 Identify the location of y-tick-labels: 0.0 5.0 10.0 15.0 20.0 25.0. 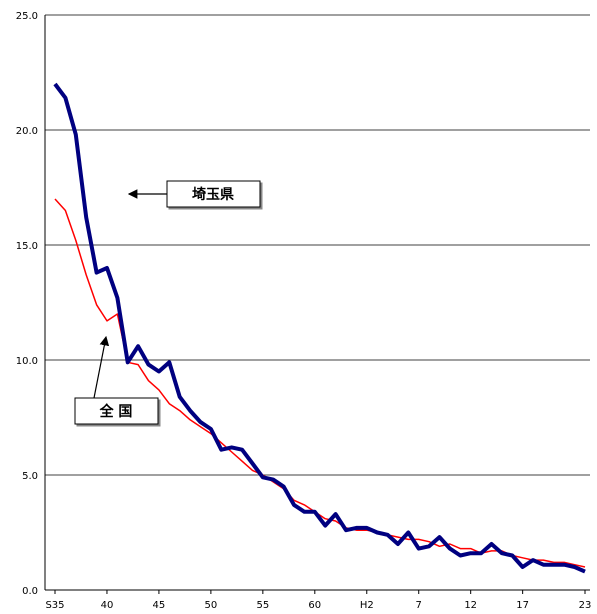
(27, 304).